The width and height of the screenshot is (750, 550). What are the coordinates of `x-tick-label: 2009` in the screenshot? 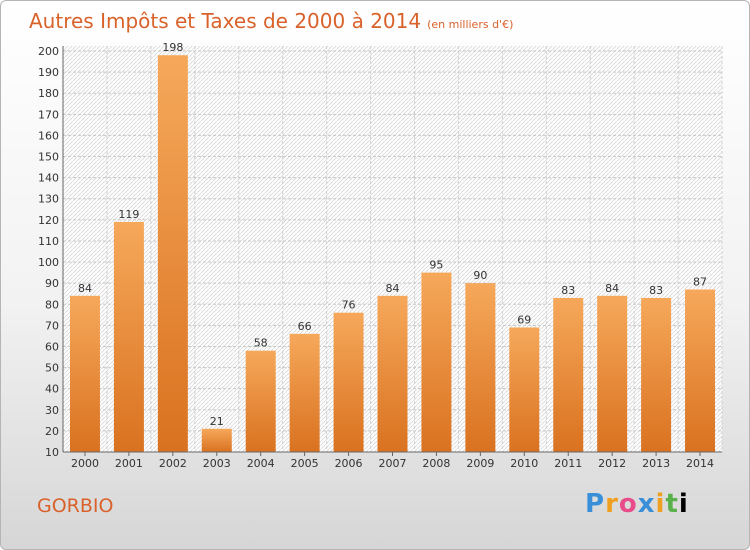 It's located at (480, 463).